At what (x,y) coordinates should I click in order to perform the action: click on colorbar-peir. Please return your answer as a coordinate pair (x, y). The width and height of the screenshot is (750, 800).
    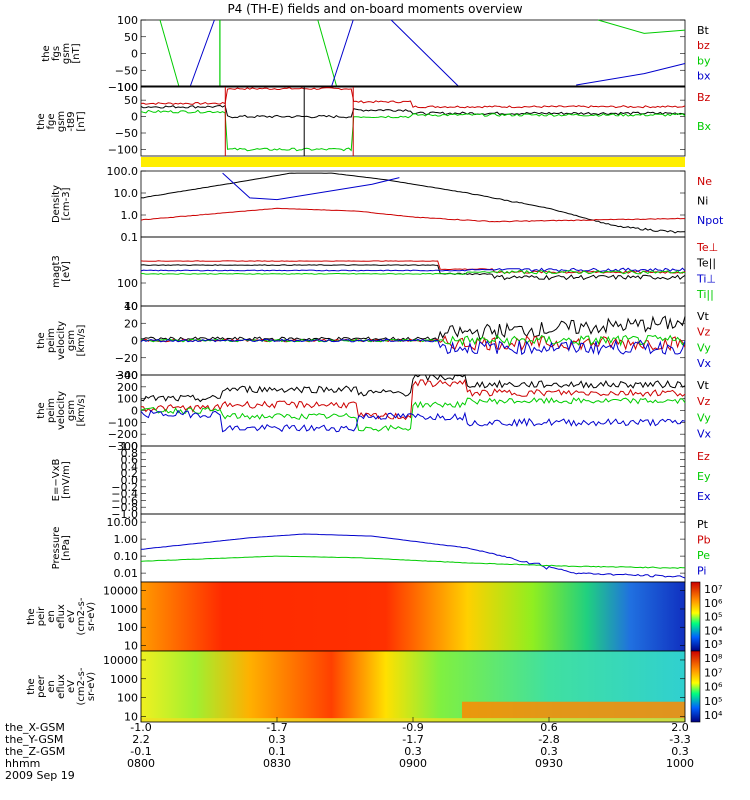
    Looking at the image, I should click on (695, 616).